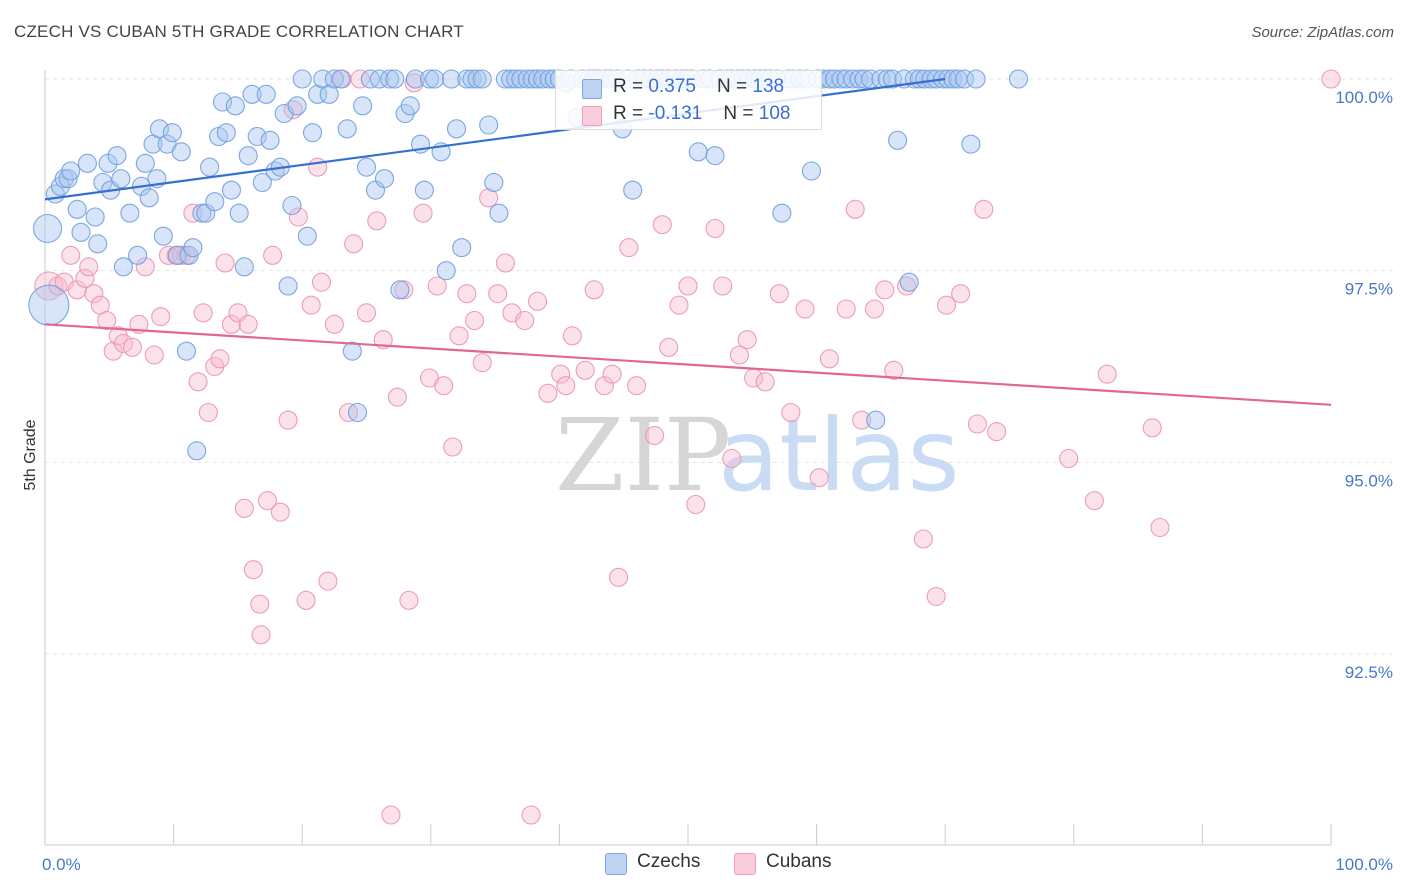 The image size is (1406, 892). What do you see at coordinates (643, 455) in the screenshot?
I see `watermark-zip: ZIP` at bounding box center [643, 455].